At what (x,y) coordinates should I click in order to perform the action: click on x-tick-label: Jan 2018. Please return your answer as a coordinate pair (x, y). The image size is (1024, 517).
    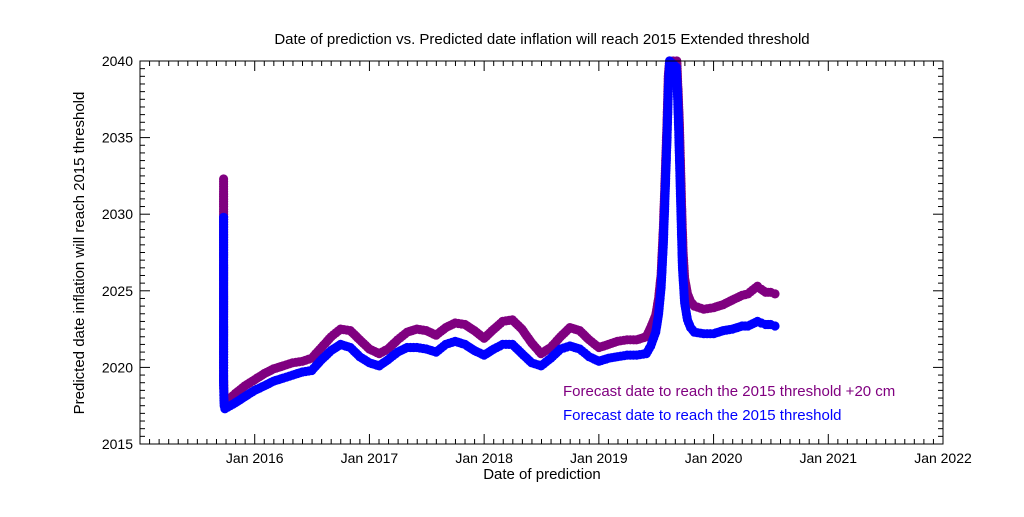
    Looking at the image, I should click on (484, 458).